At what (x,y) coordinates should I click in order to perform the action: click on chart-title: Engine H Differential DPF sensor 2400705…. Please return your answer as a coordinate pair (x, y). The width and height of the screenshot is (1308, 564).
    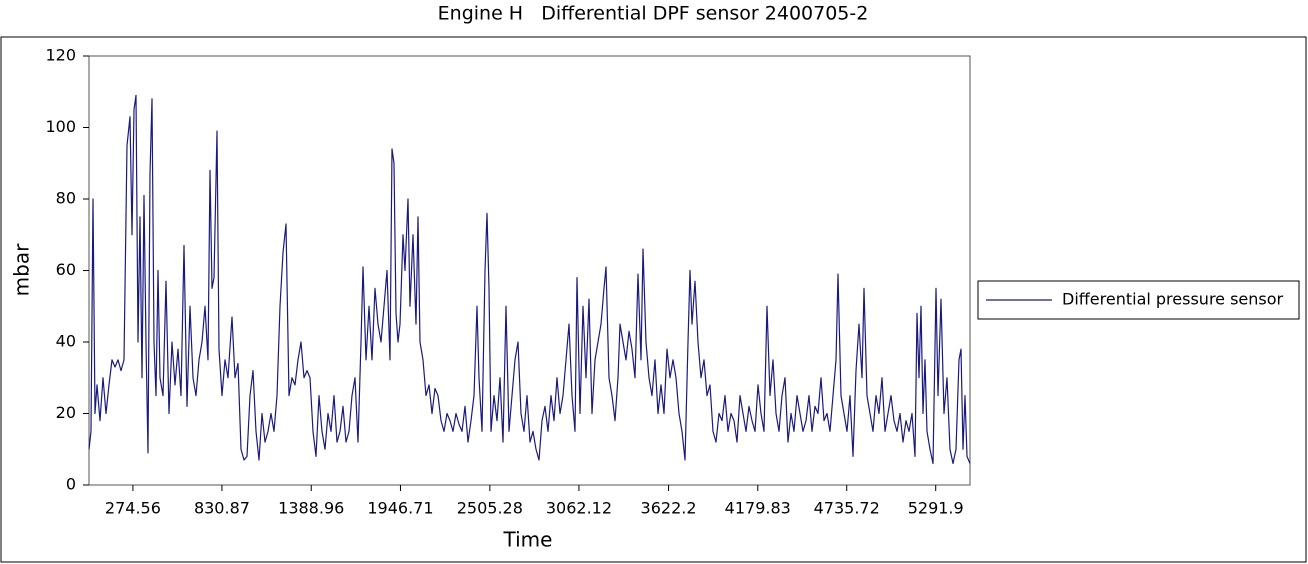
    Looking at the image, I should click on (653, 14).